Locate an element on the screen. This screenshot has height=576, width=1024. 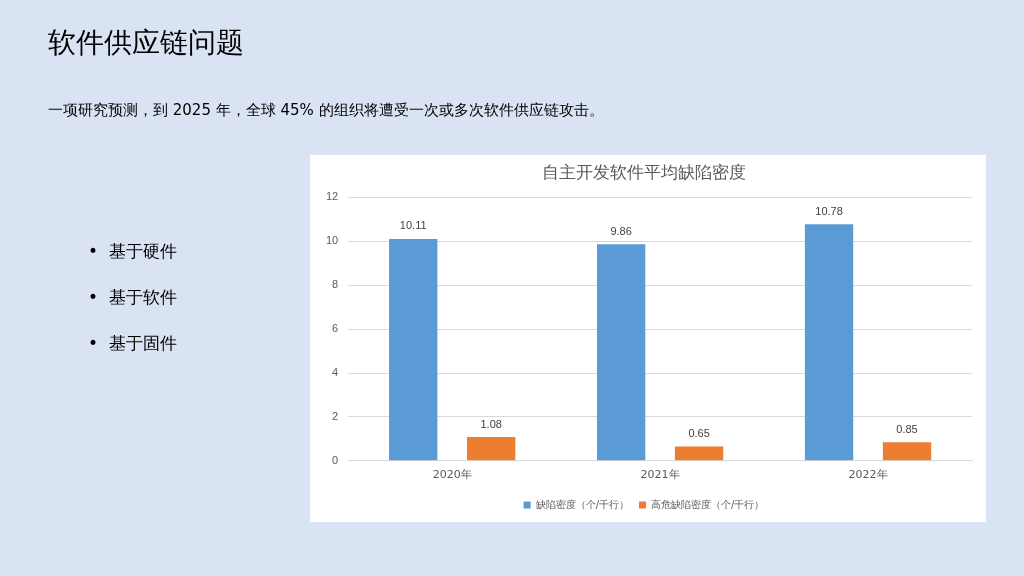
legend-label: 高危缺陷密度（个/千行） is located at coordinates (708, 504).